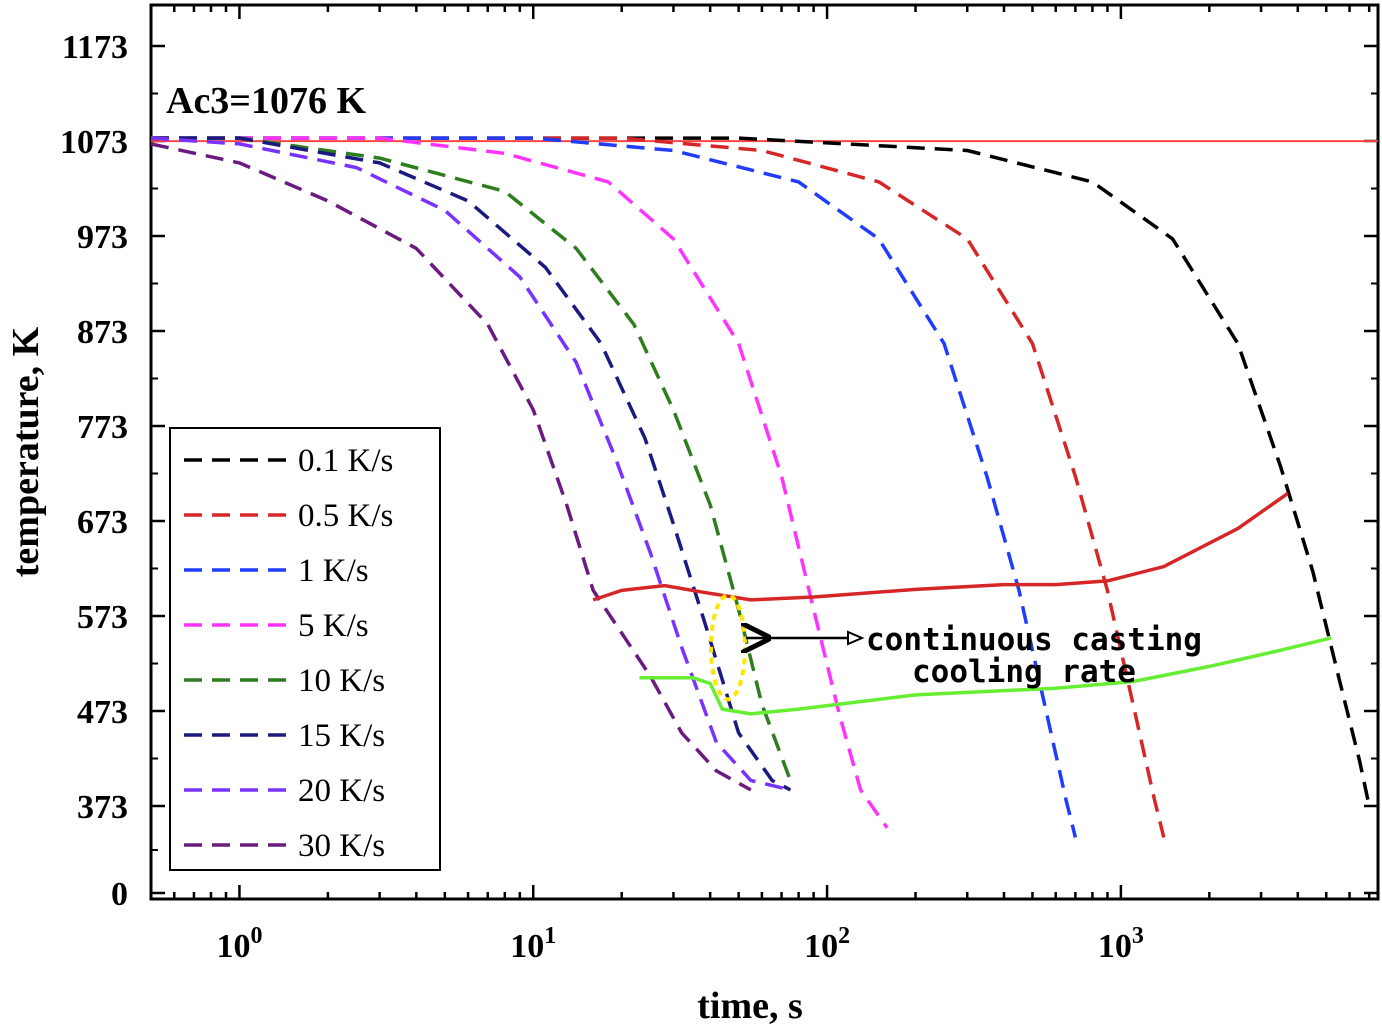 The height and width of the screenshot is (1029, 1382). I want to click on y-tick-label: 1073, so click(94, 142).